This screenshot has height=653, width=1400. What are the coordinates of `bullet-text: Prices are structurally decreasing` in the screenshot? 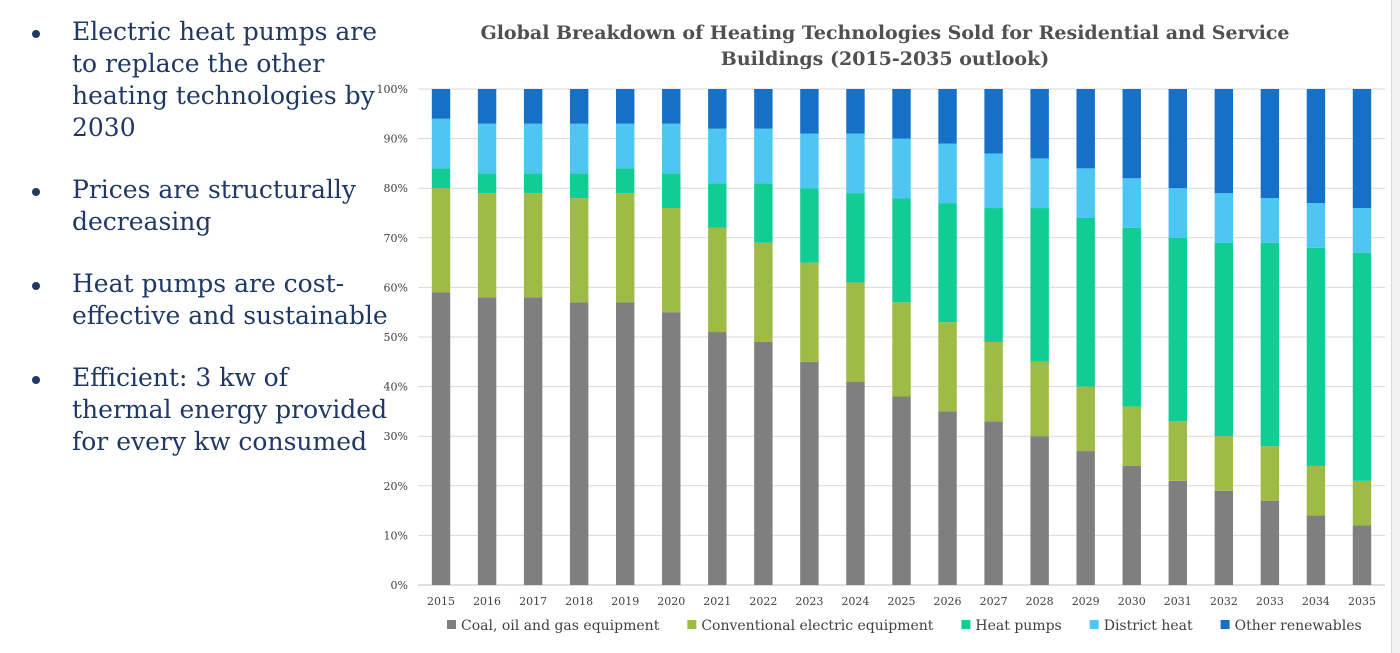 It's located at (214, 205).